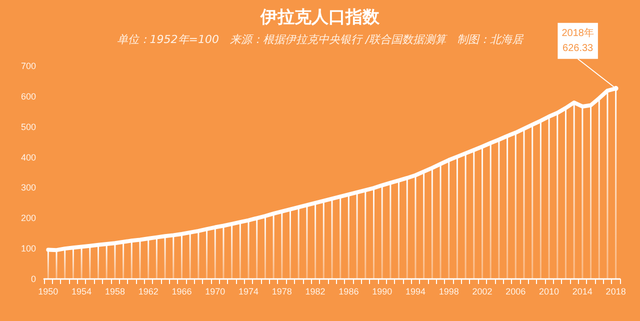 This screenshot has height=321, width=640. What do you see at coordinates (82, 291) in the screenshot?
I see `x-tick-label: 1954` at bounding box center [82, 291].